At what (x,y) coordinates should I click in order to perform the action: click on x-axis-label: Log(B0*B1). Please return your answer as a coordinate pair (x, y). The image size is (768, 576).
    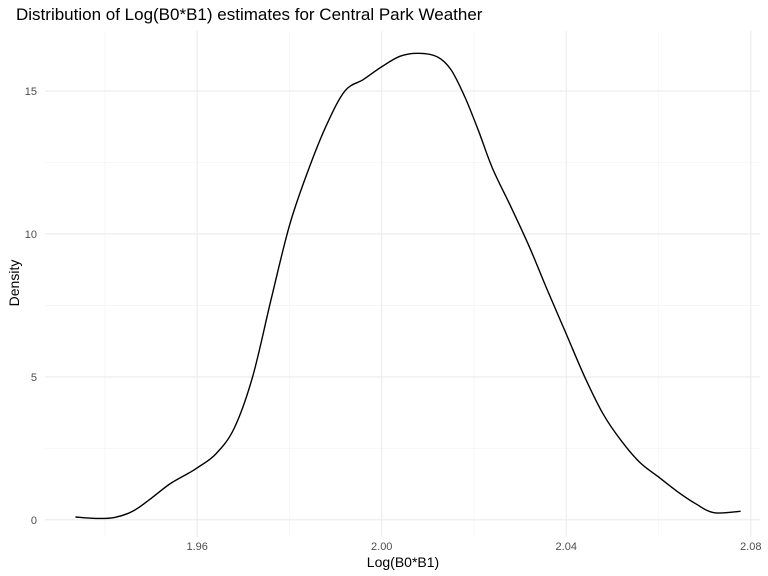
    Looking at the image, I should click on (403, 562).